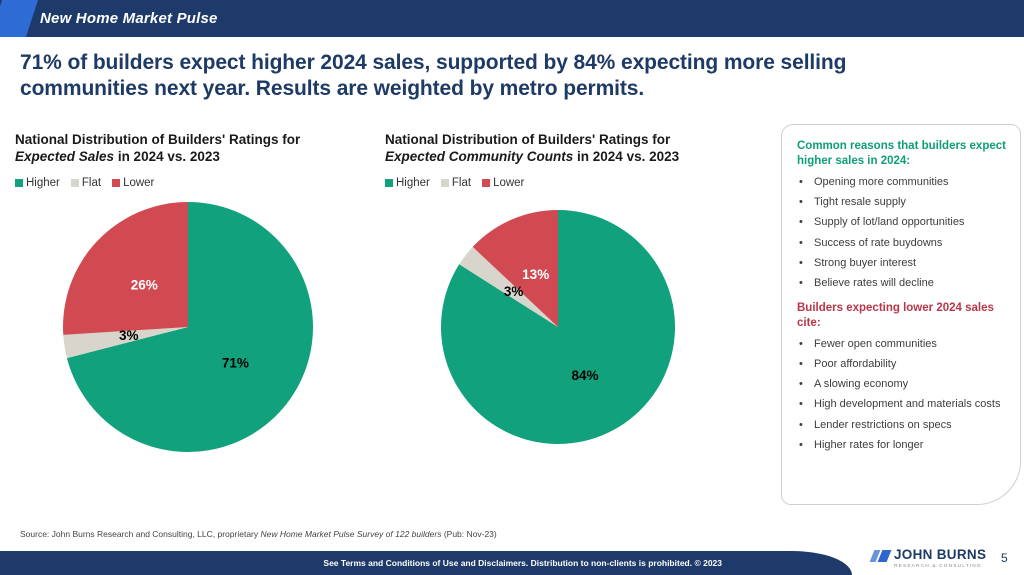 Image resolution: width=1024 pixels, height=575 pixels. Describe the element at coordinates (585, 375) in the screenshot. I see `pie-label-higher: 84%` at that location.